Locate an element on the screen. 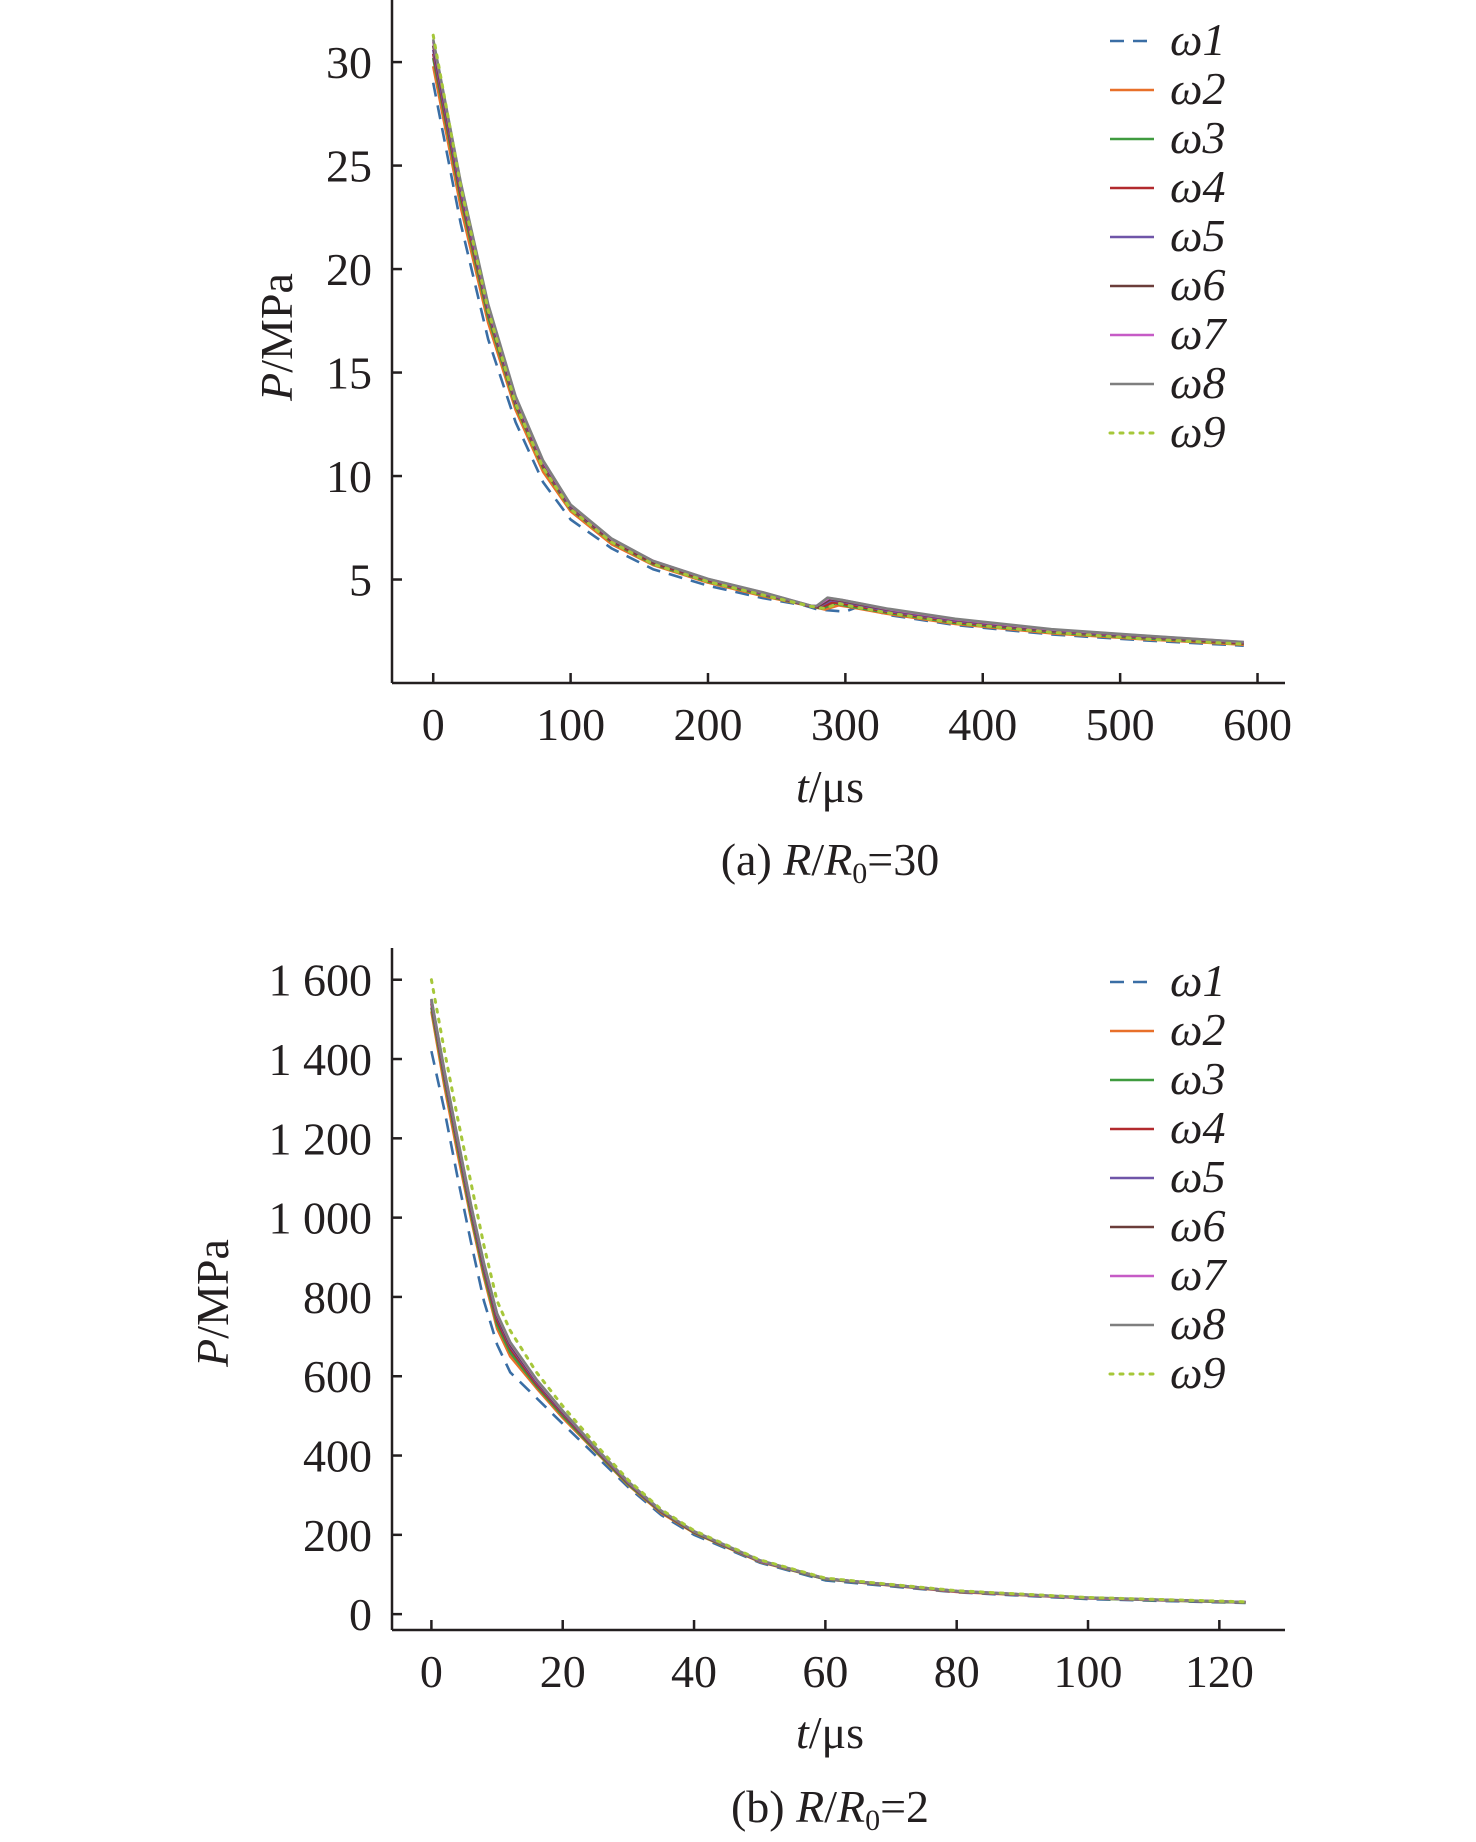 Image resolution: width=1476 pixels, height=1842 pixels. x-tick-label-b: 40 is located at coordinates (694, 1671).